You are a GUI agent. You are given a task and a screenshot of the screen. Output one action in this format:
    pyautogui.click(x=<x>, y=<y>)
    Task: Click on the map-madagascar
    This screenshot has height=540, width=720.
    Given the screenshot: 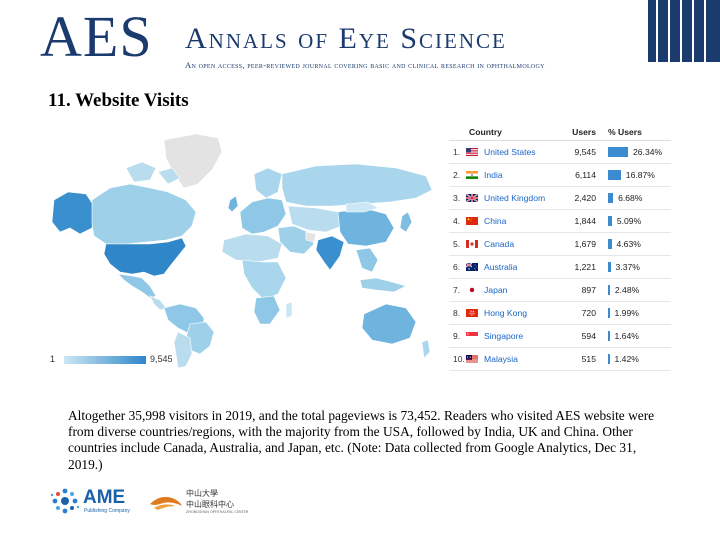 What is the action you would take?
    pyautogui.click(x=289, y=310)
    